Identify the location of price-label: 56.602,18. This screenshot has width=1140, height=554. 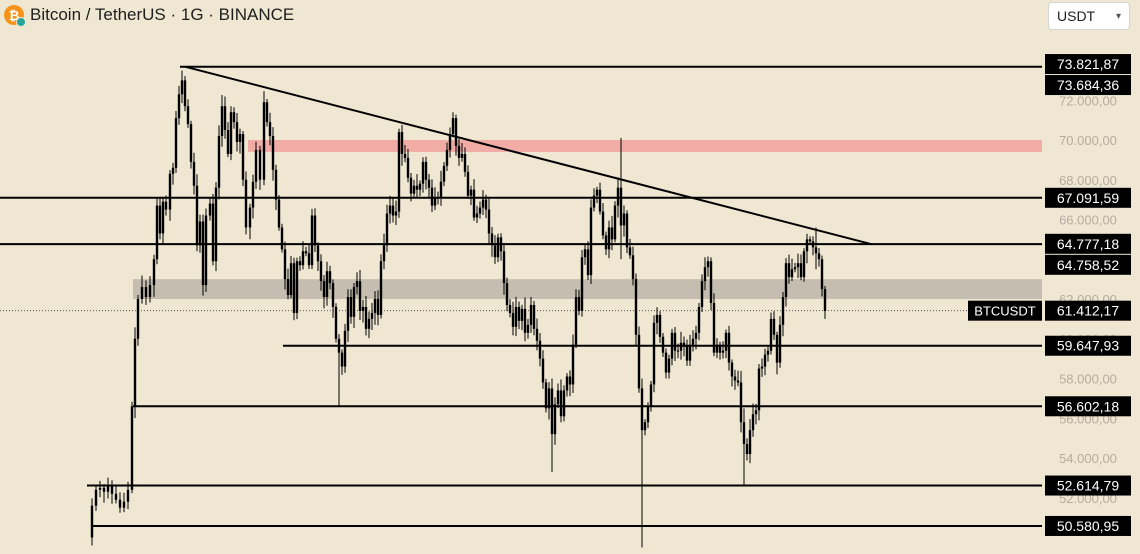
(1088, 406).